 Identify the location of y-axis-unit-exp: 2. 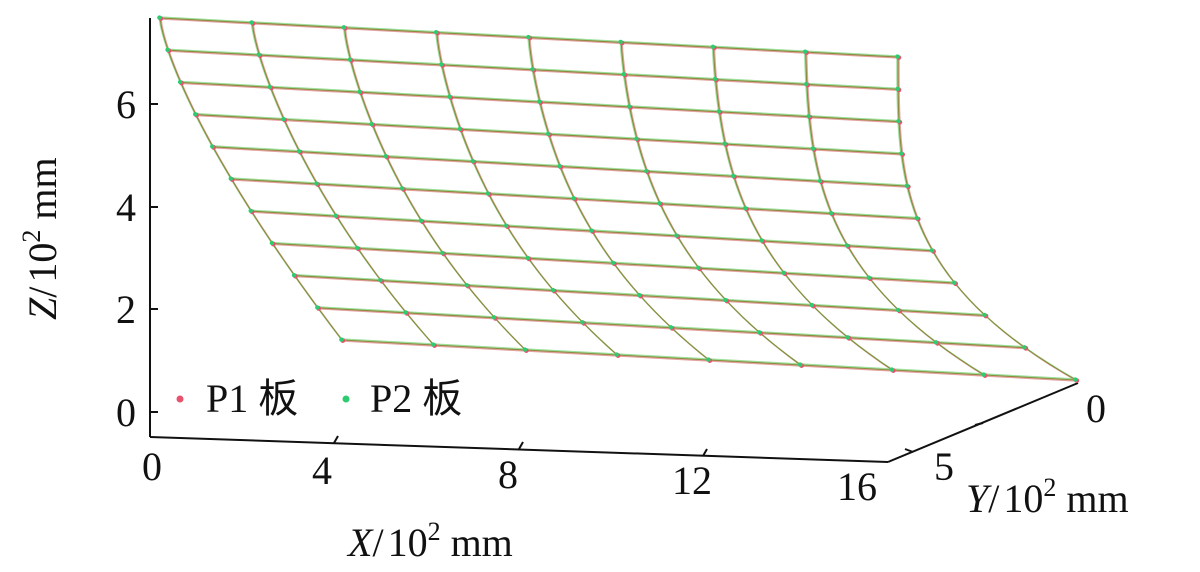
(1049, 487).